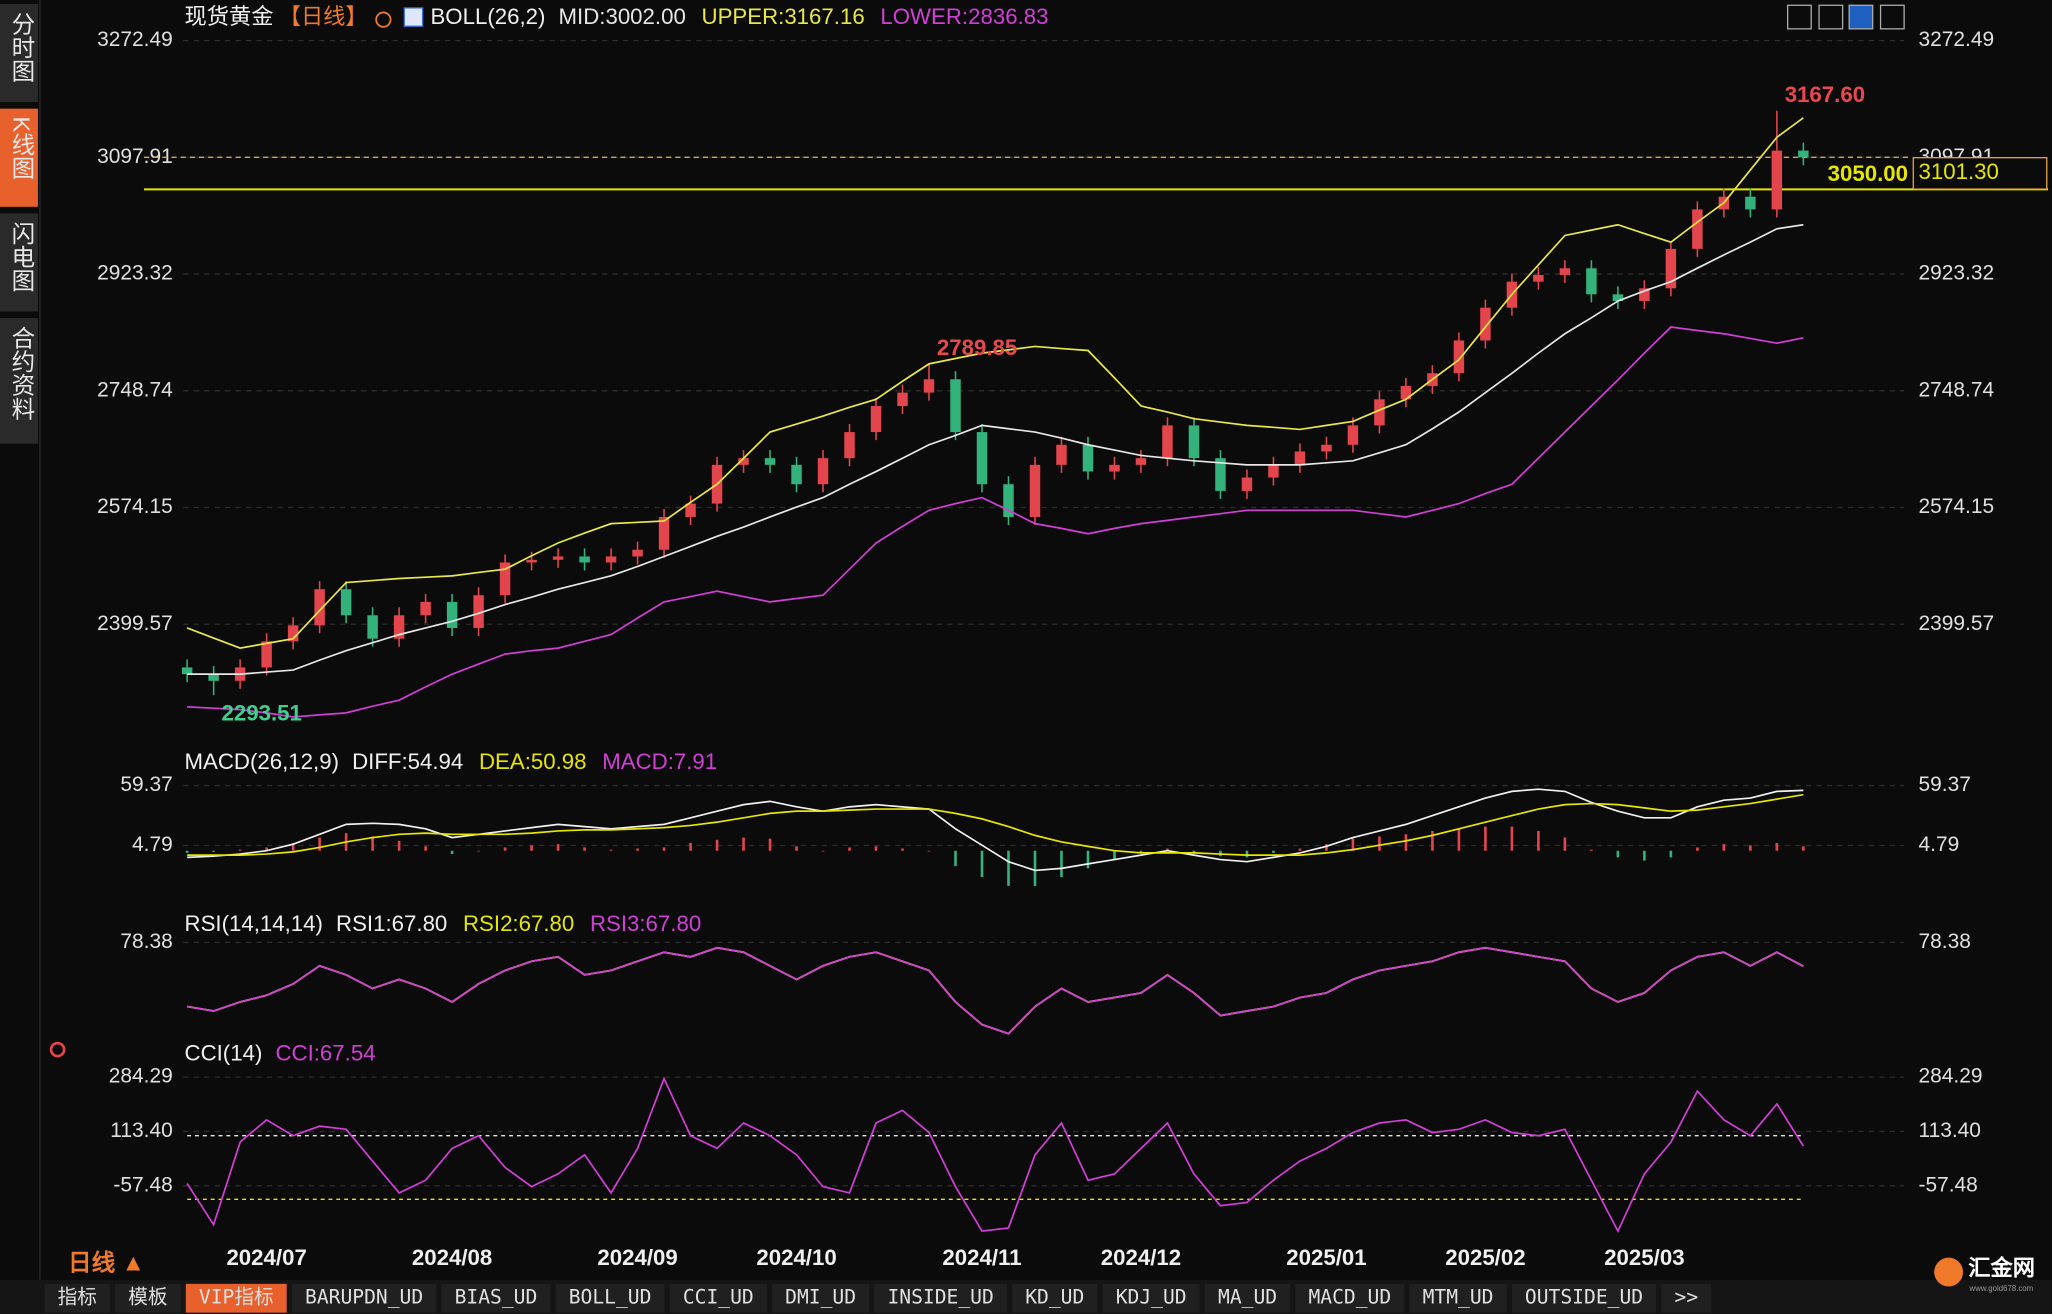  What do you see at coordinates (487, 16) in the screenshot?
I see `indicator-label: BOLL(26,2)` at bounding box center [487, 16].